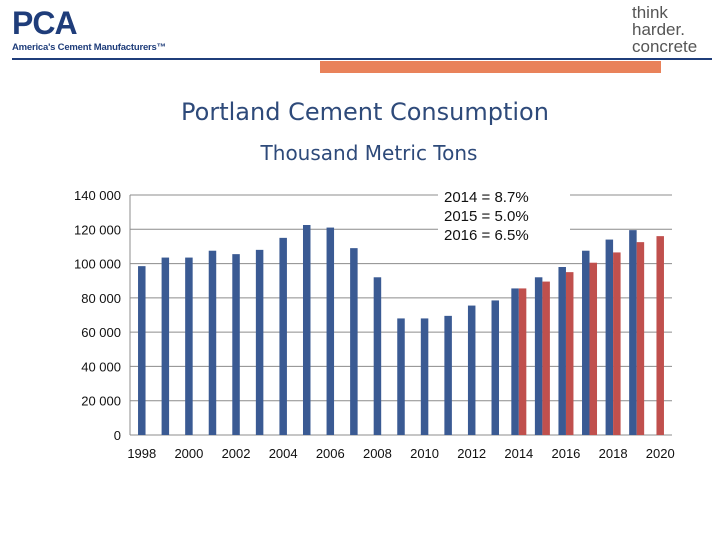 This screenshot has width=720, height=540. I want to click on chart-subtitle: Thousand Metric Tons, so click(369, 153).